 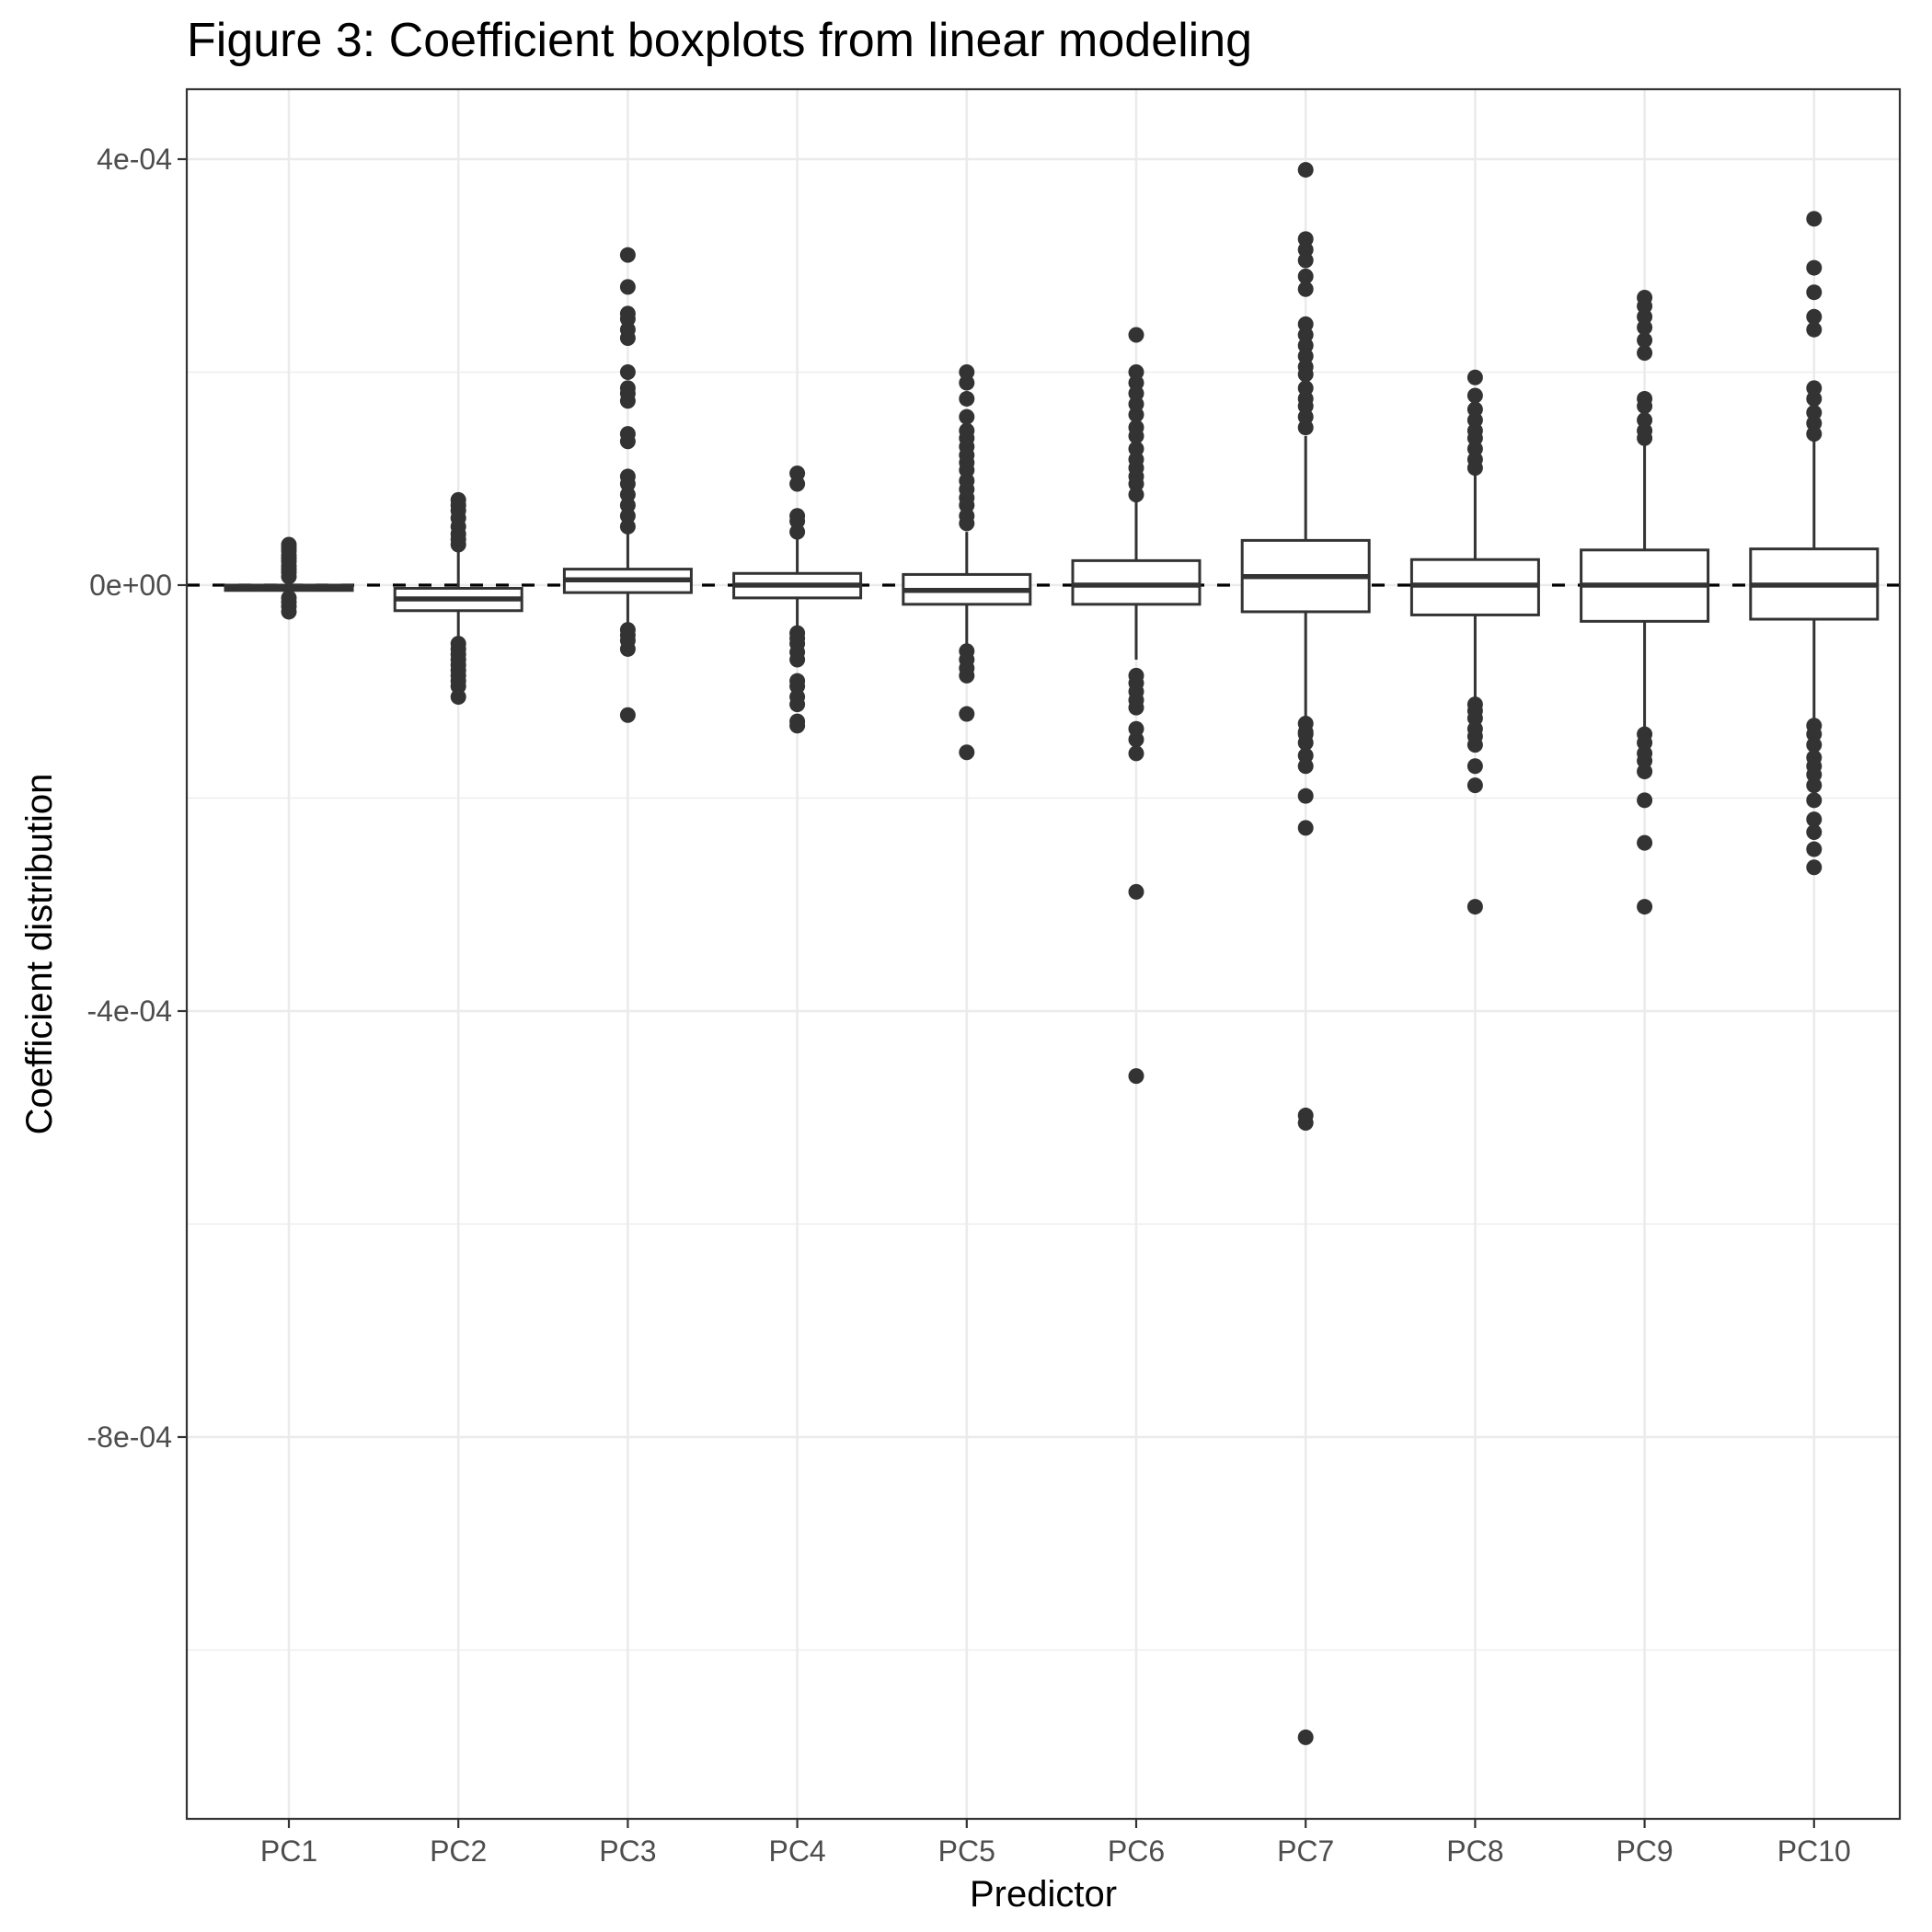 What do you see at coordinates (1136, 1851) in the screenshot?
I see `x-tick-label: PC6` at bounding box center [1136, 1851].